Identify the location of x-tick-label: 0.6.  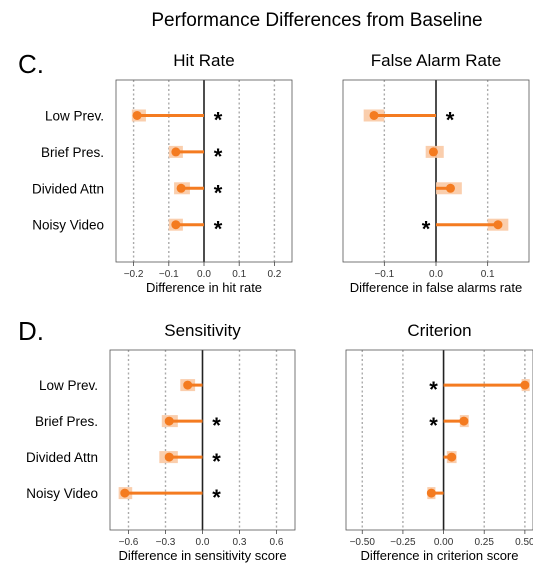
(277, 542).